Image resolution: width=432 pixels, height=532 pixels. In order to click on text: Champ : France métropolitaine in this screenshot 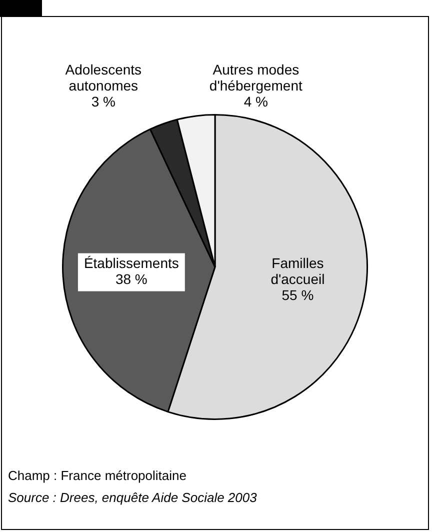, I will do `click(97, 475)`.